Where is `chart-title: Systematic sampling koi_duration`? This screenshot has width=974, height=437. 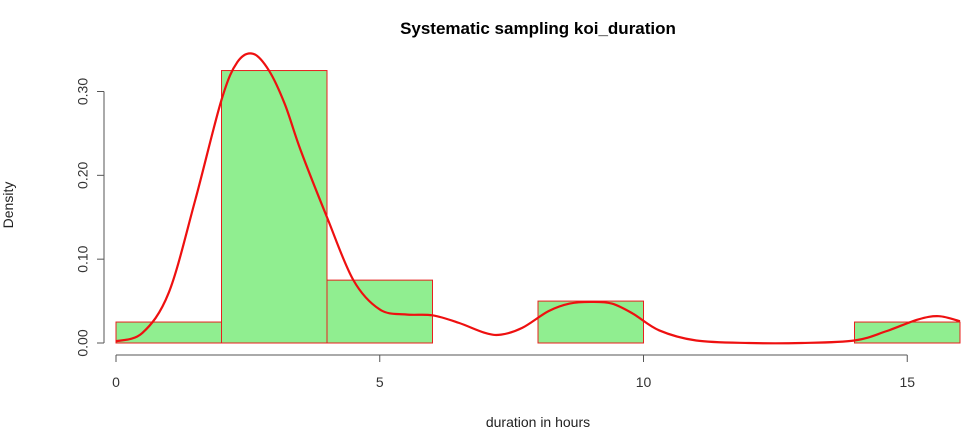
chart-title: Systematic sampling koi_duration is located at coordinates (538, 28).